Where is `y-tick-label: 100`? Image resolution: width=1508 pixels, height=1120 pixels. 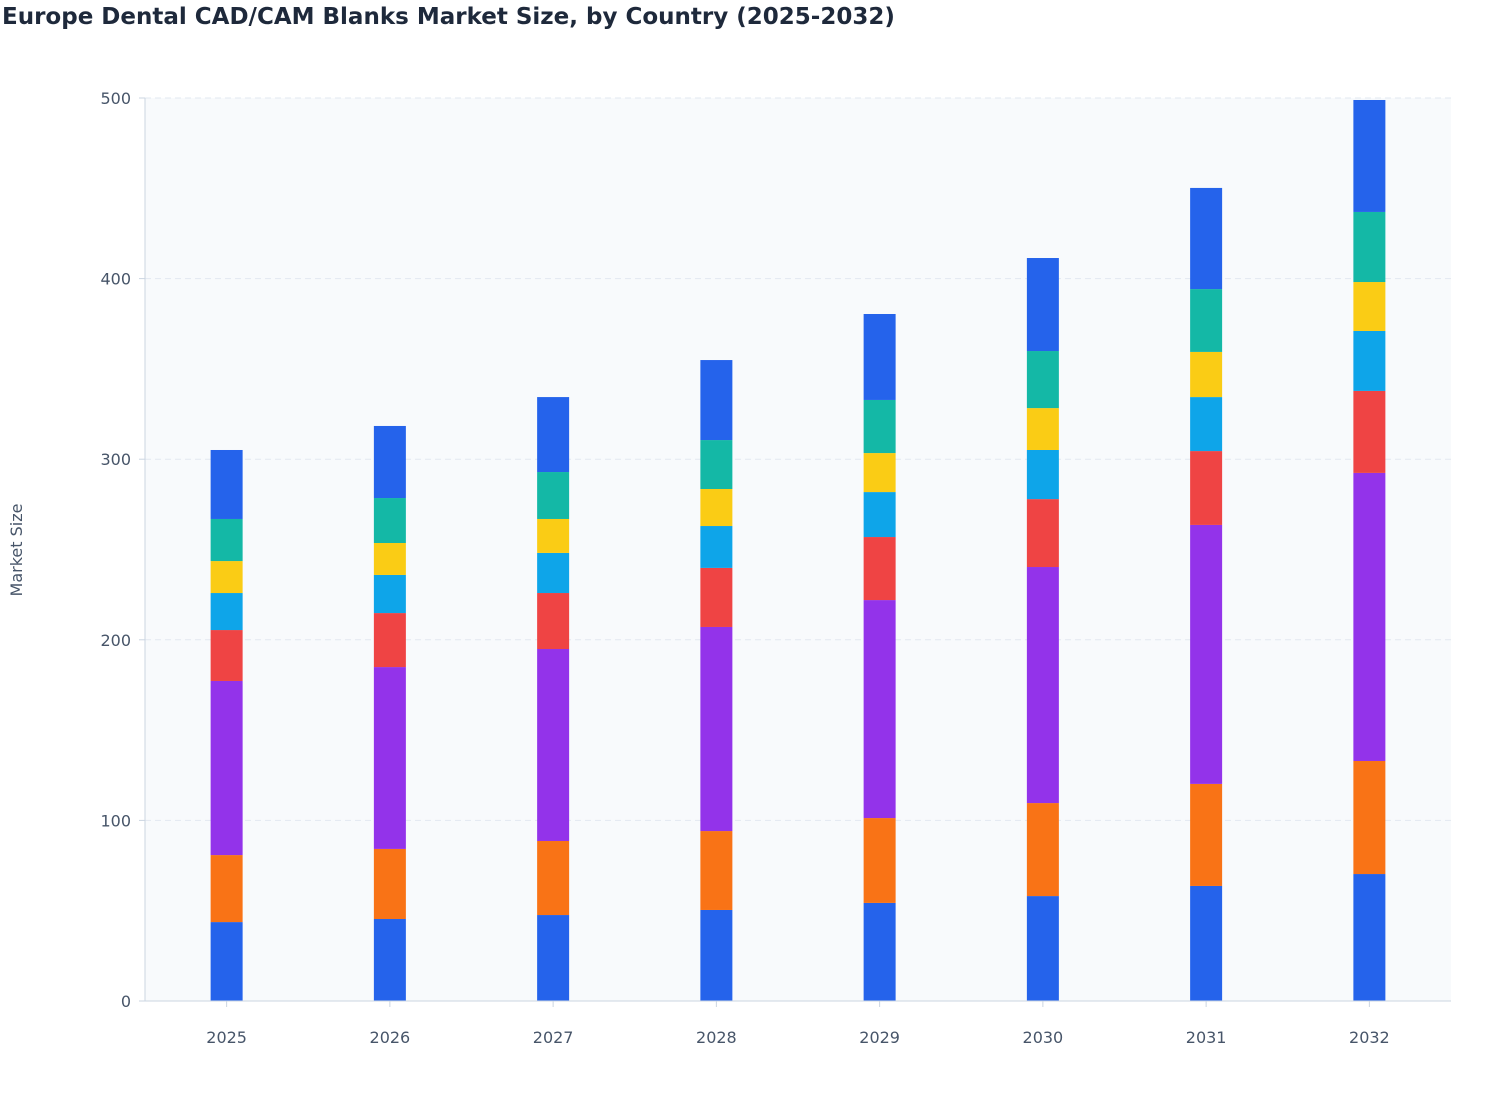
y-tick-label: 100 is located at coordinates (115, 820).